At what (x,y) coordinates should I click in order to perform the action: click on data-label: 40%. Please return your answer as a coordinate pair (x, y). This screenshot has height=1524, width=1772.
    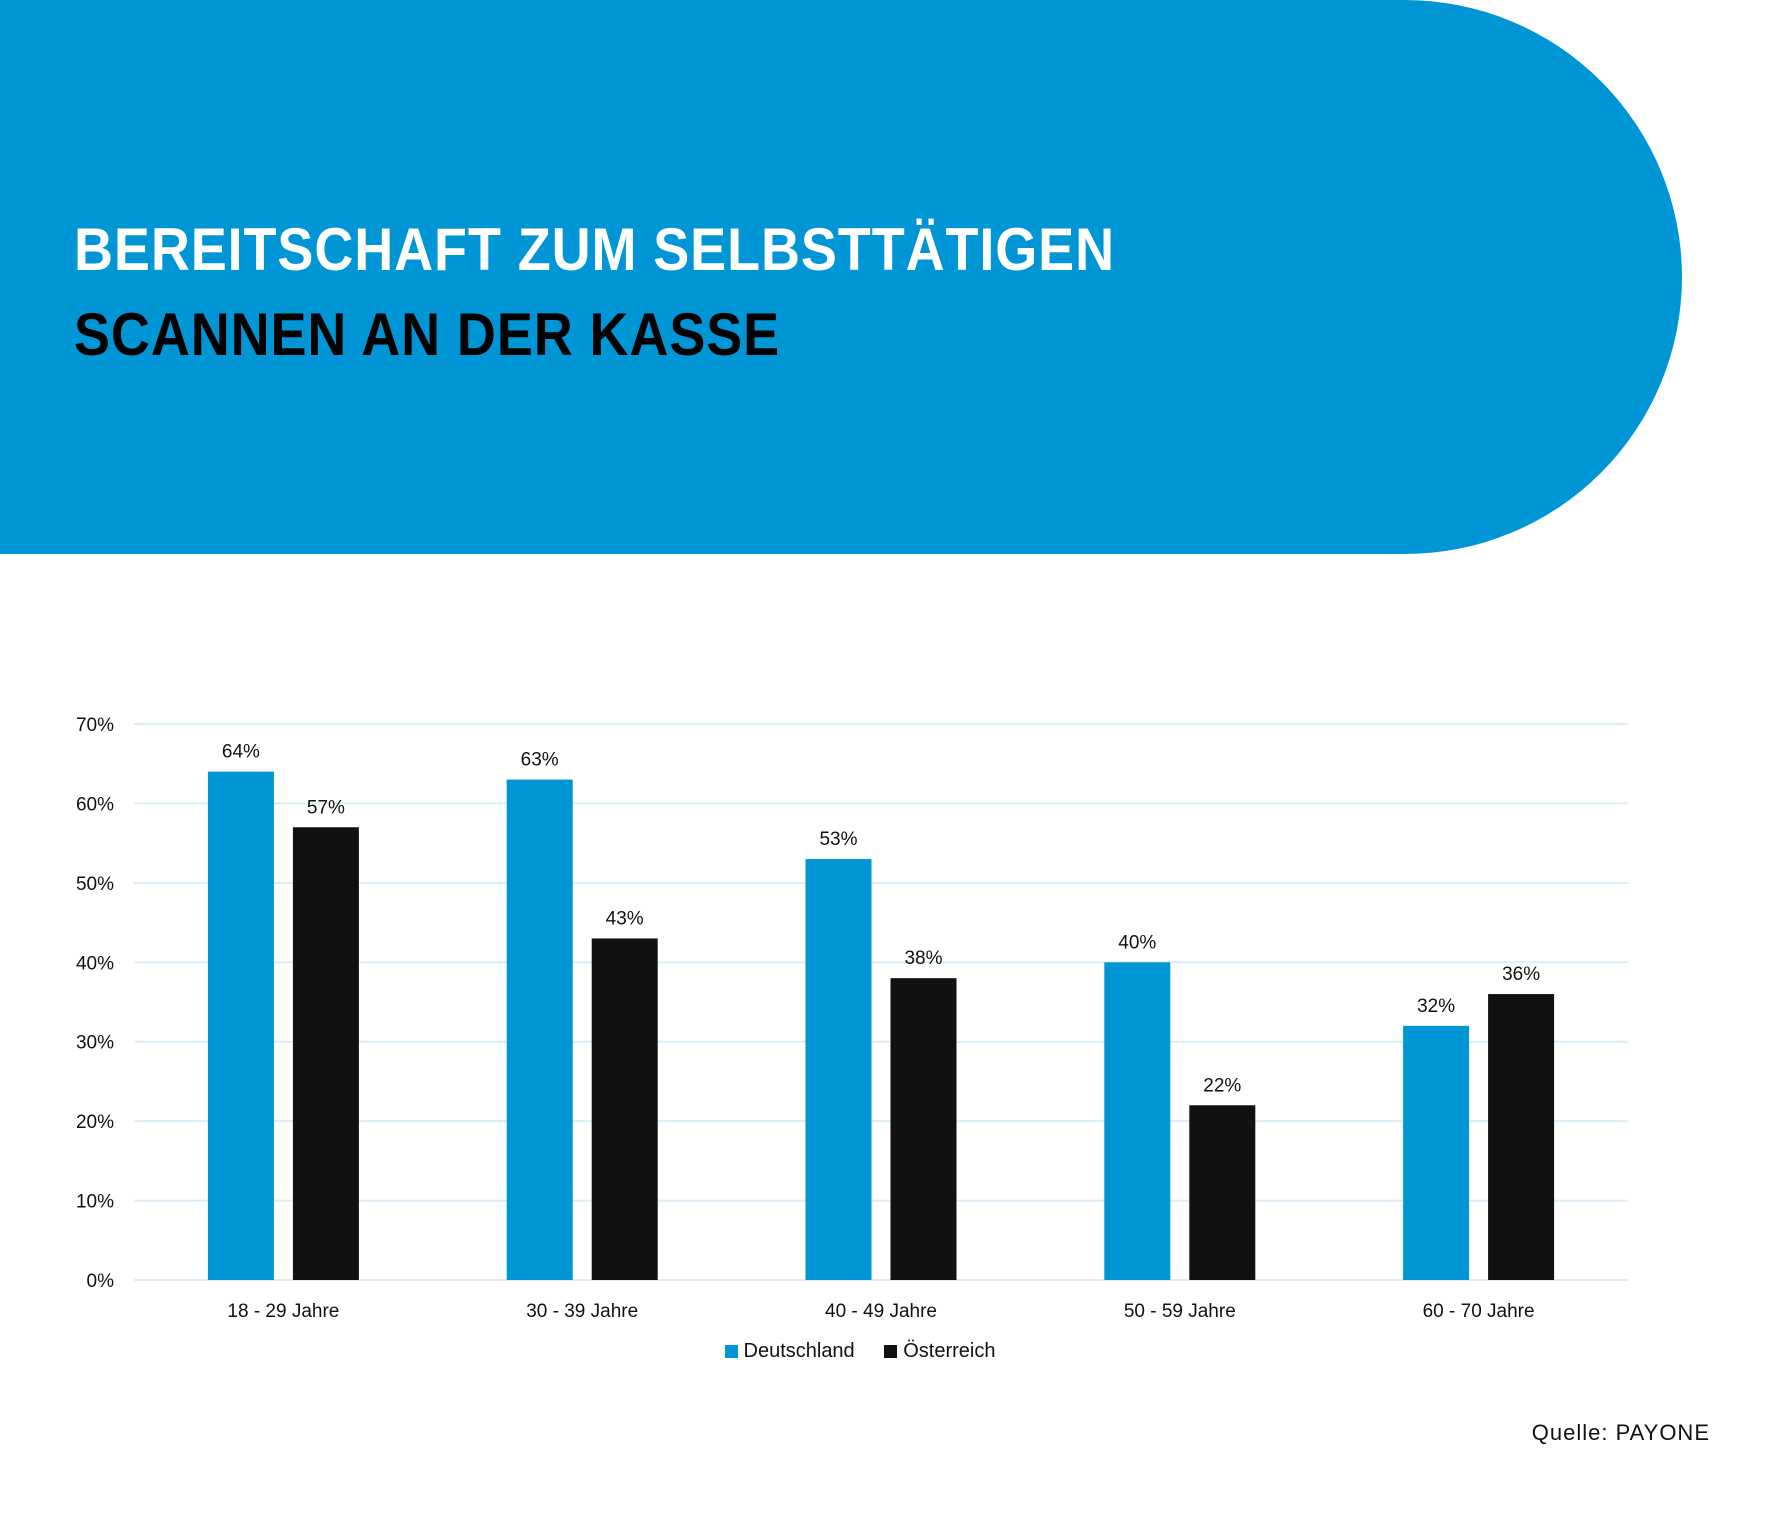
    Looking at the image, I should click on (1137, 942).